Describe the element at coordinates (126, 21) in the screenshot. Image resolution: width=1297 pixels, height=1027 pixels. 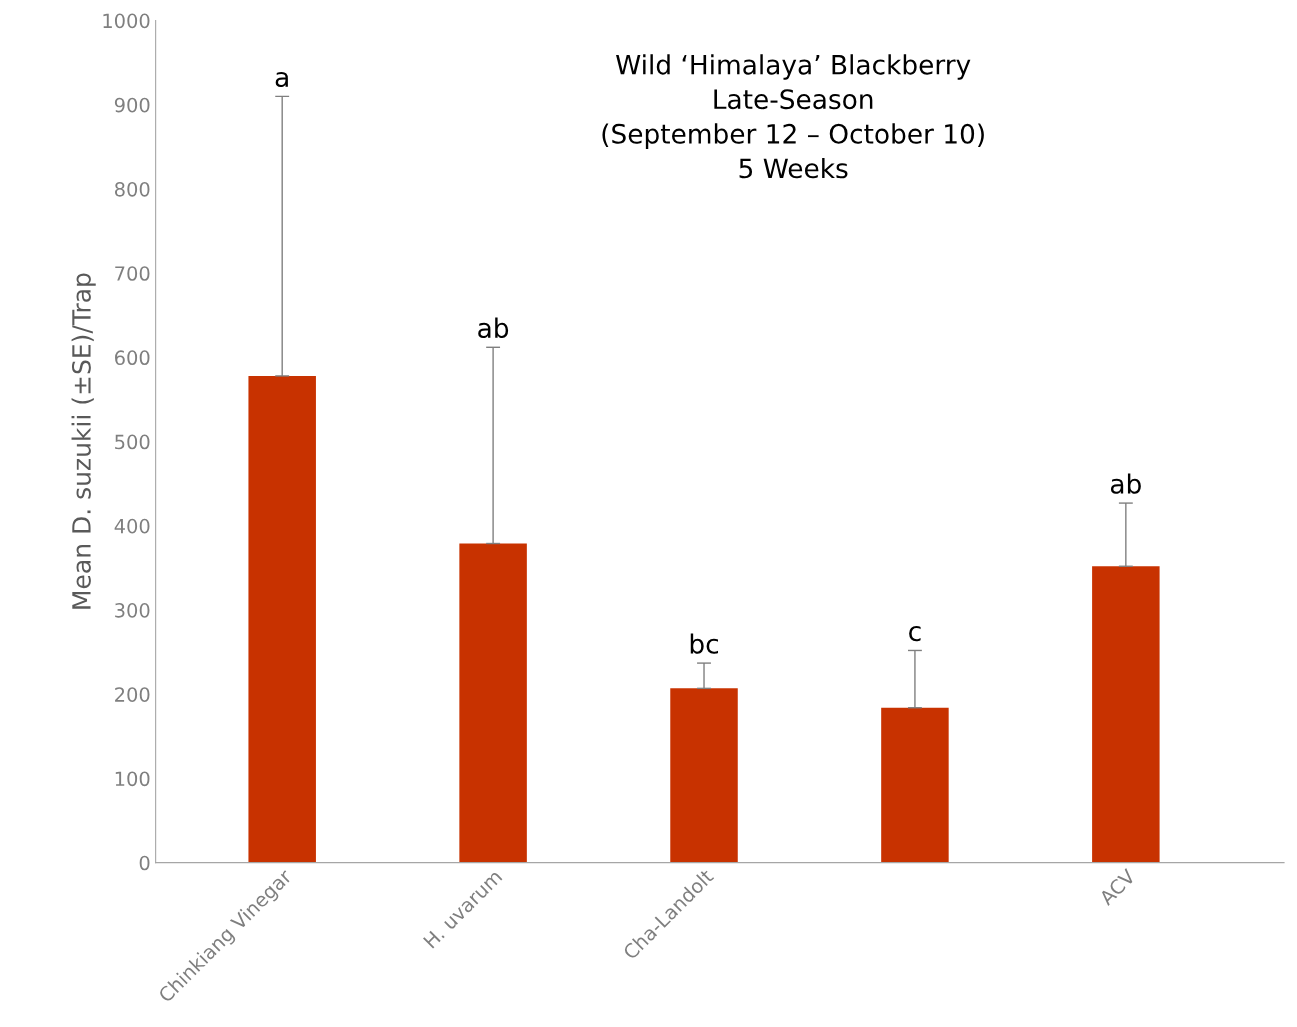
I see `y-tick-label: 1000` at that location.